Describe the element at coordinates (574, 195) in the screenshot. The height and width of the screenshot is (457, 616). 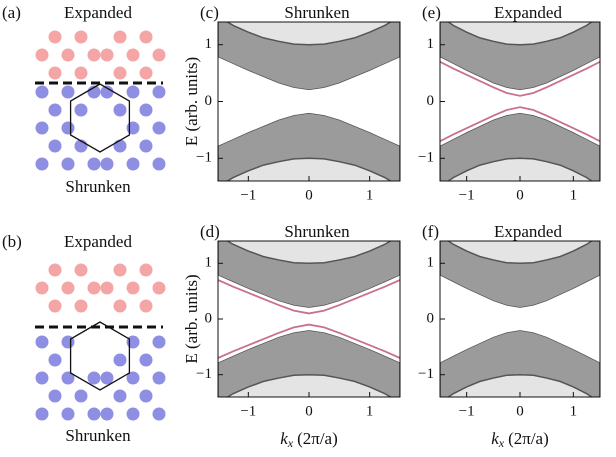
I see `x-tick-label: 1` at that location.